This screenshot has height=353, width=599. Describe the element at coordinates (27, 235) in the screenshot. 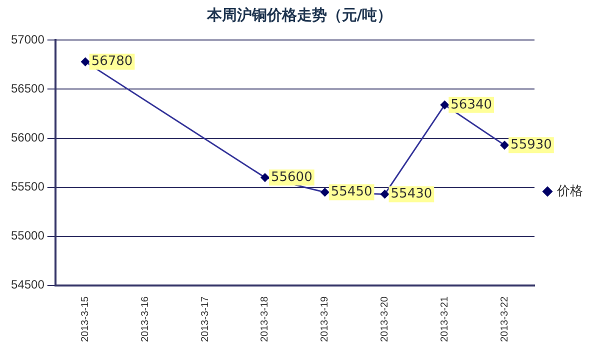

I see `y-tick-label: 55000` at that location.